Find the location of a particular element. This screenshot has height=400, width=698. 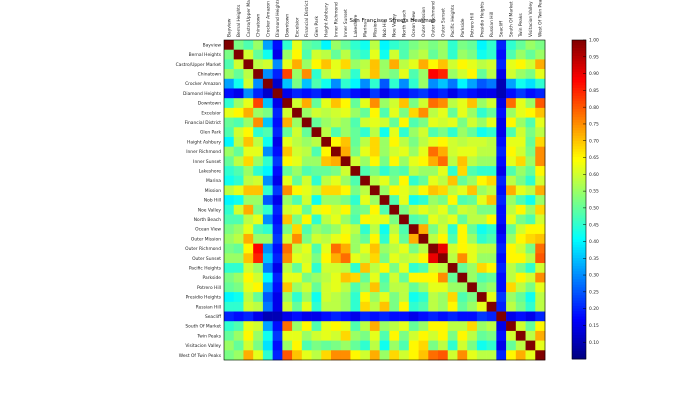

x-tick-label: Parkside is located at coordinates (463, 27).